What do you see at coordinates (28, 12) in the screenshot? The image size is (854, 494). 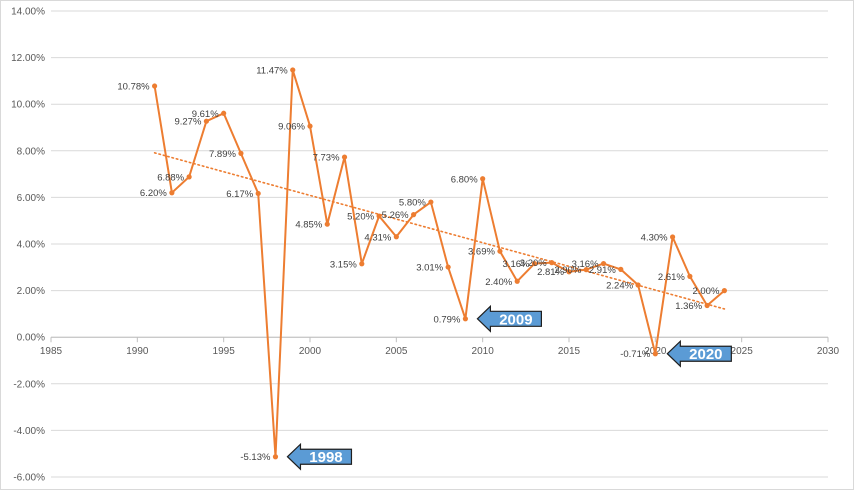 I see `y-tick-label: 14.00%` at bounding box center [28, 12].